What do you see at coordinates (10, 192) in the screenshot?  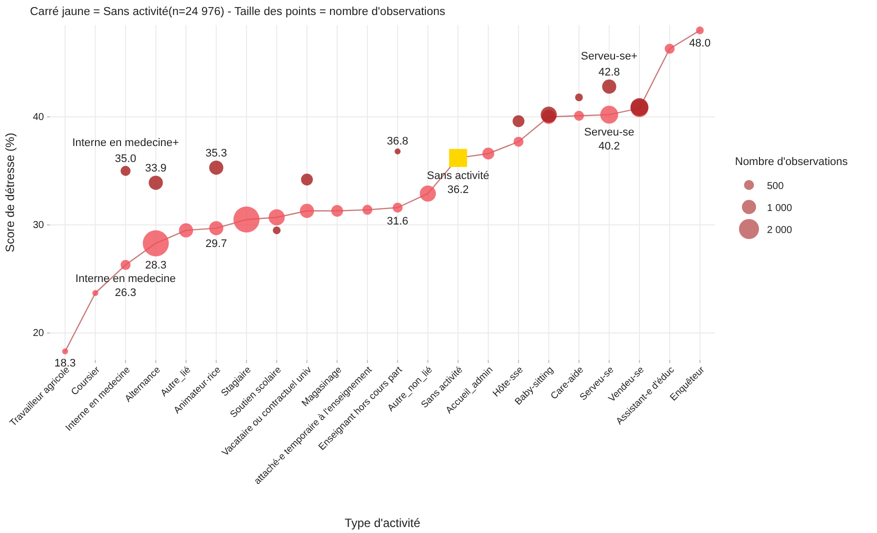 I see `y-axis-title: Score de détresse (%)` at bounding box center [10, 192].